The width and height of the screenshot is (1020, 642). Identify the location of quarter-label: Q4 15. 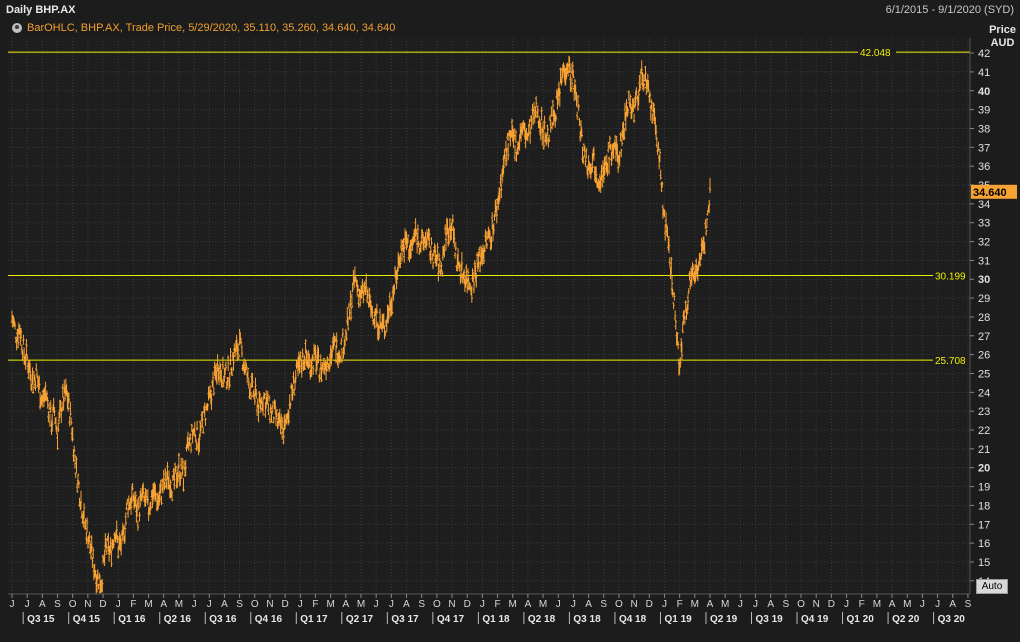
(87, 619).